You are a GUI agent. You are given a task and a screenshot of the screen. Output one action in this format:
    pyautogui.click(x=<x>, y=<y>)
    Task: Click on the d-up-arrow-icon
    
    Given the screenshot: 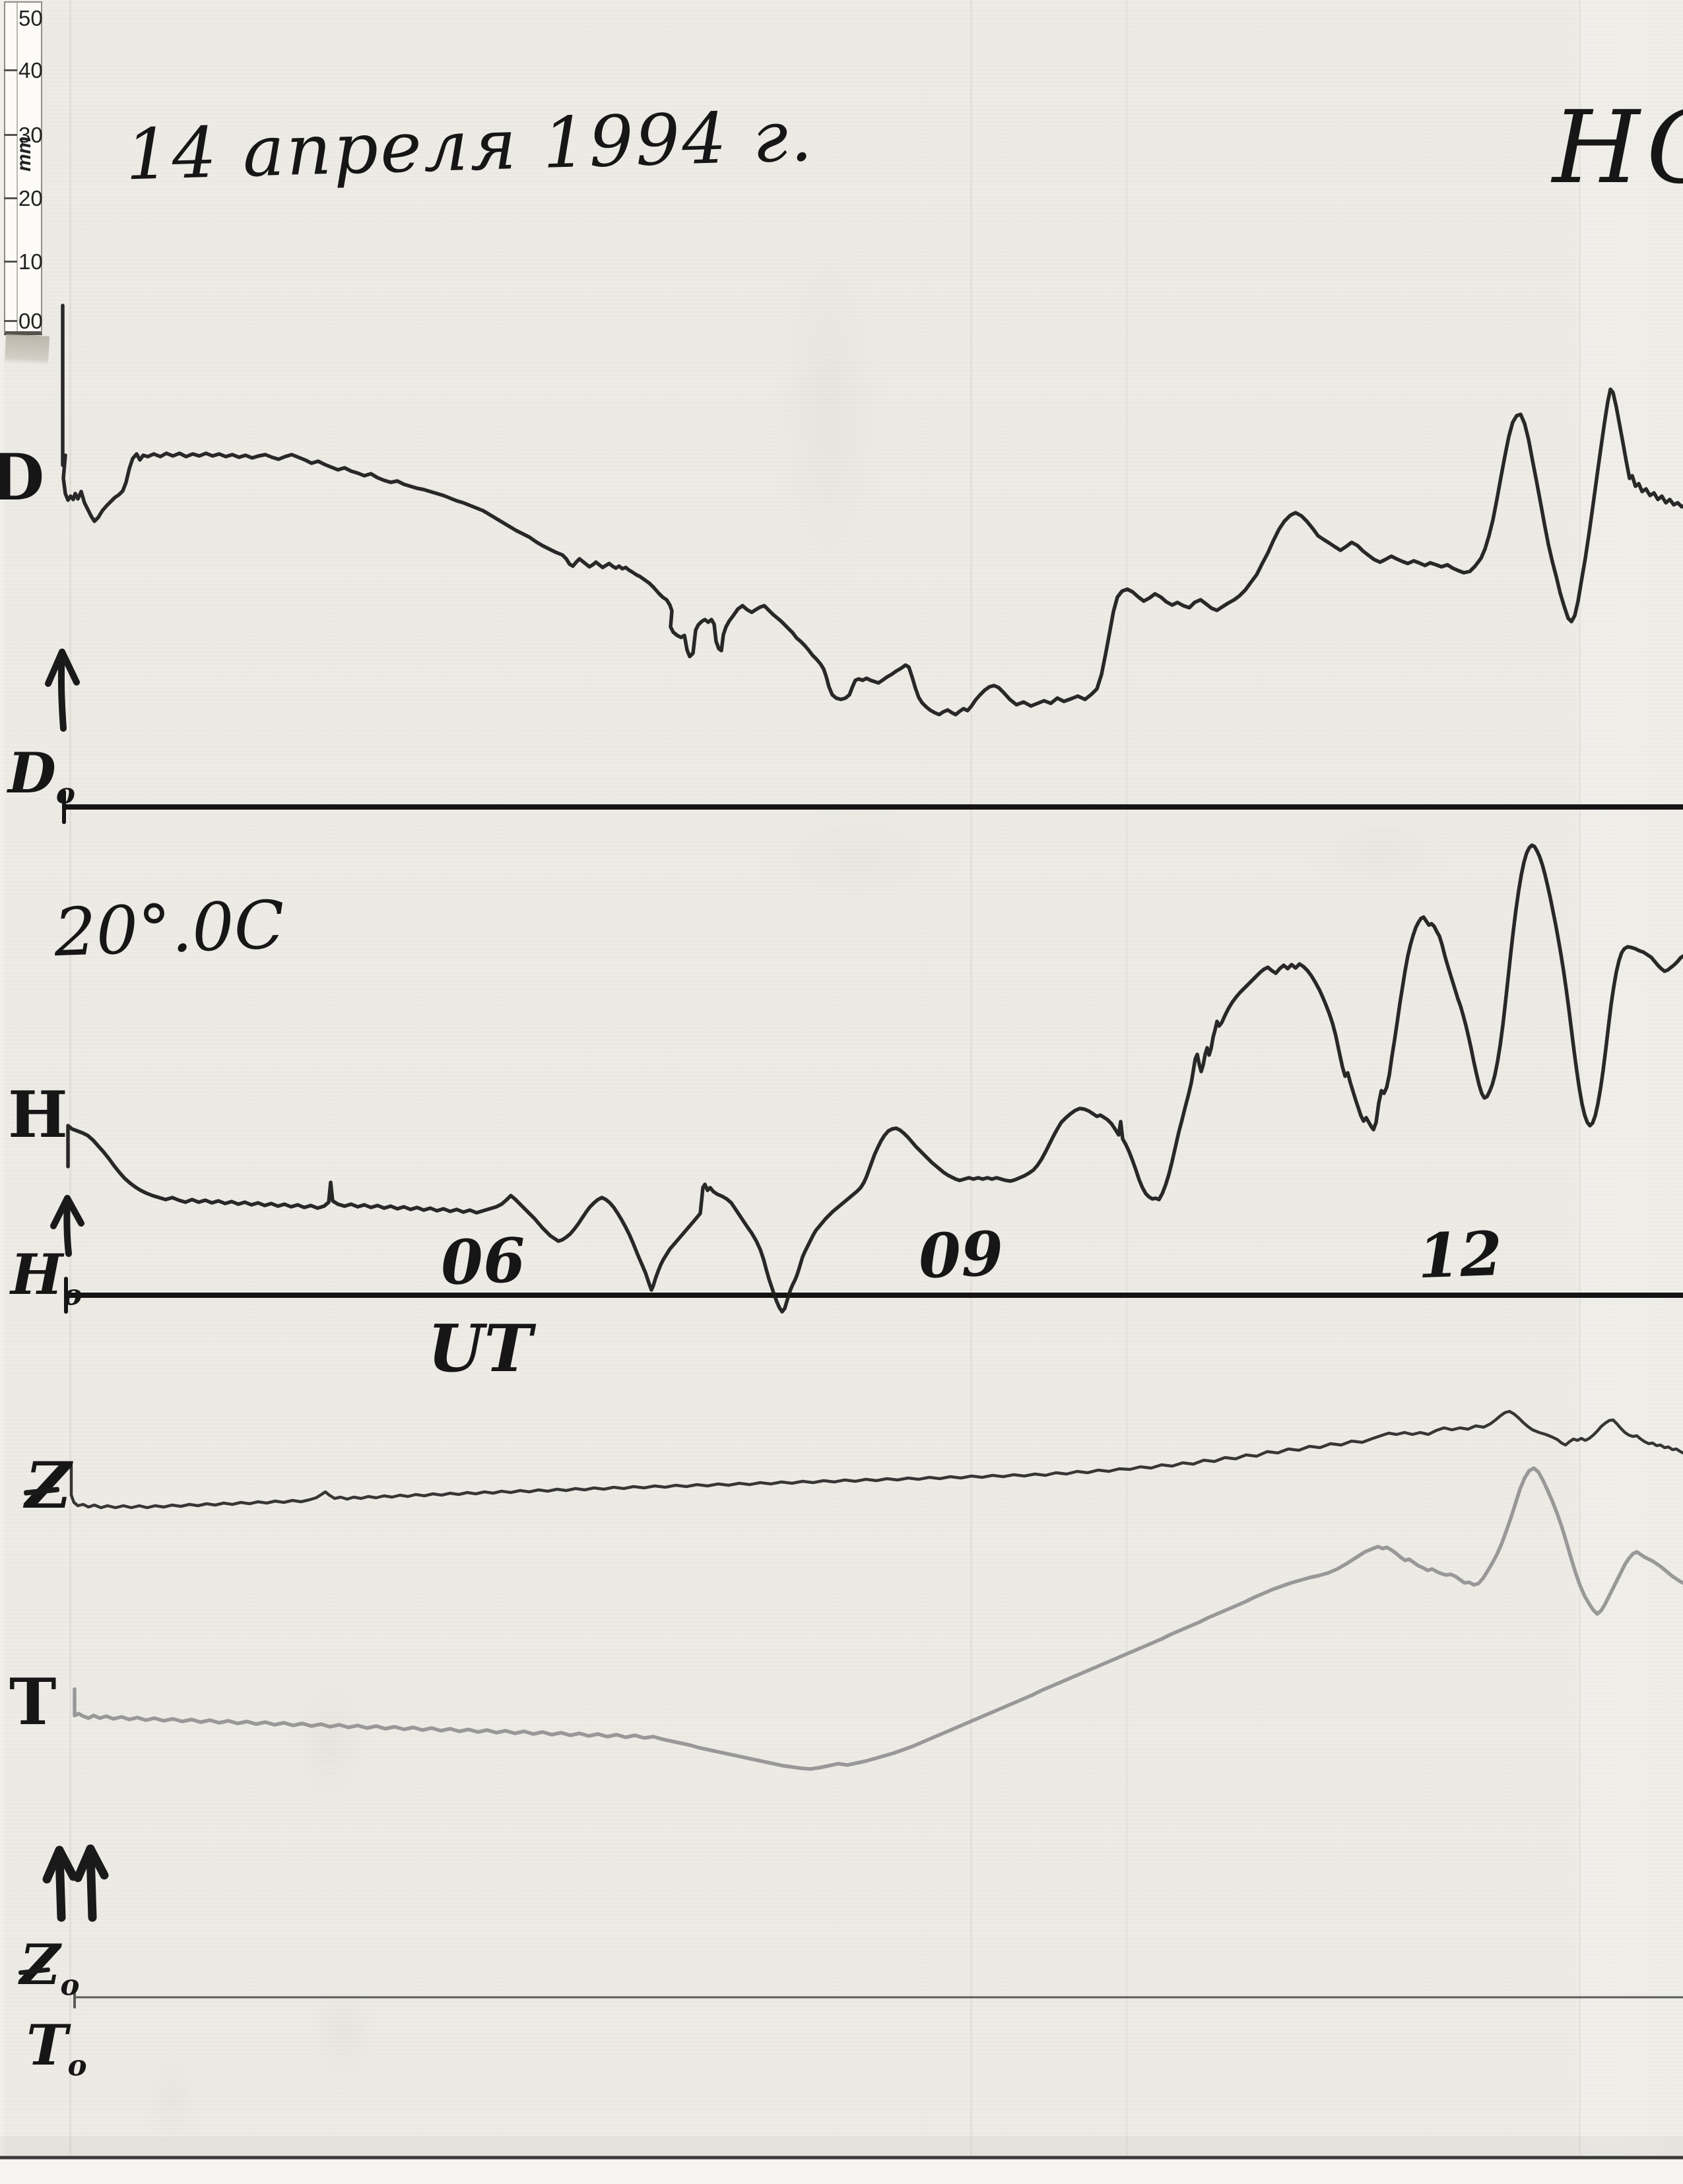 What is the action you would take?
    pyautogui.click(x=63, y=690)
    